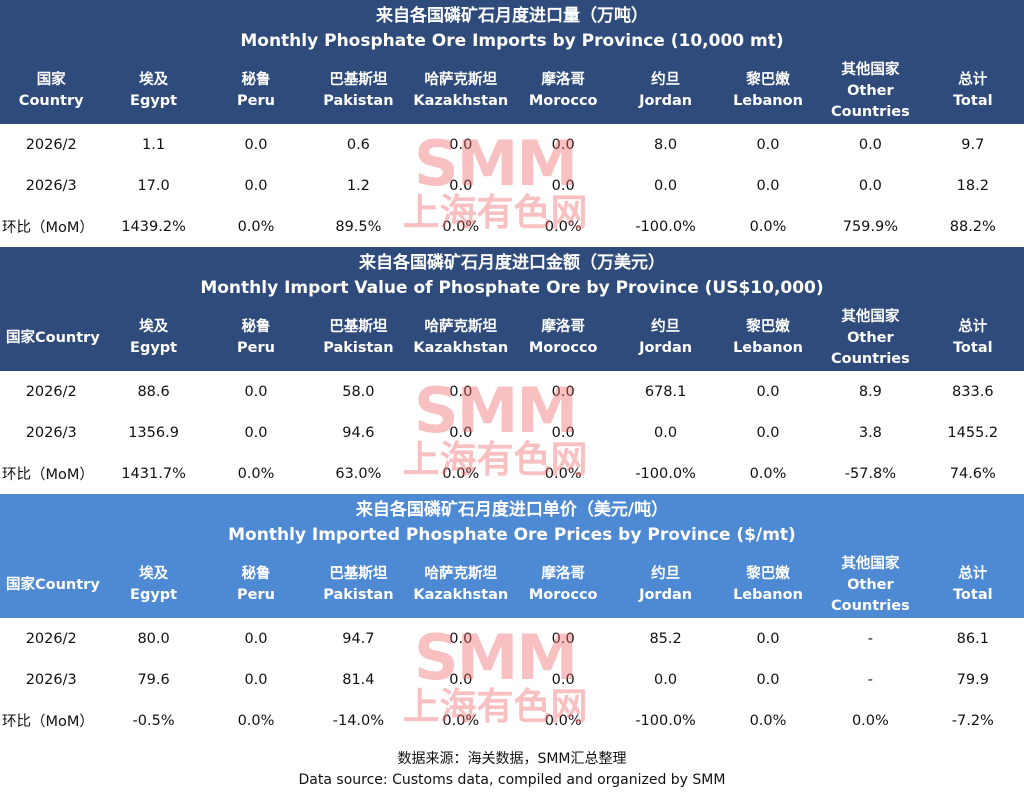  I want to click on table-cell: 1.2, so click(358, 185).